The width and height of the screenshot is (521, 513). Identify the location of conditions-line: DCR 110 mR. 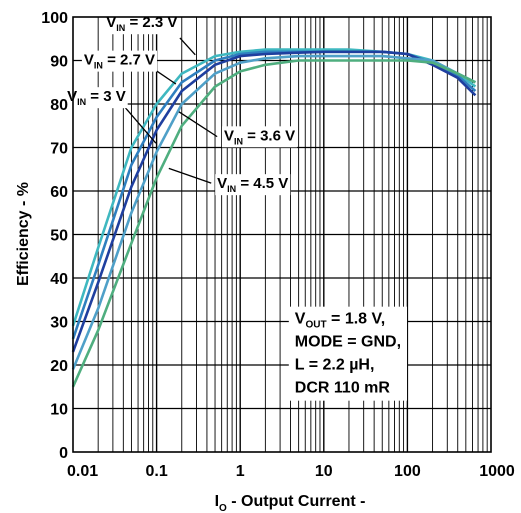
(343, 388).